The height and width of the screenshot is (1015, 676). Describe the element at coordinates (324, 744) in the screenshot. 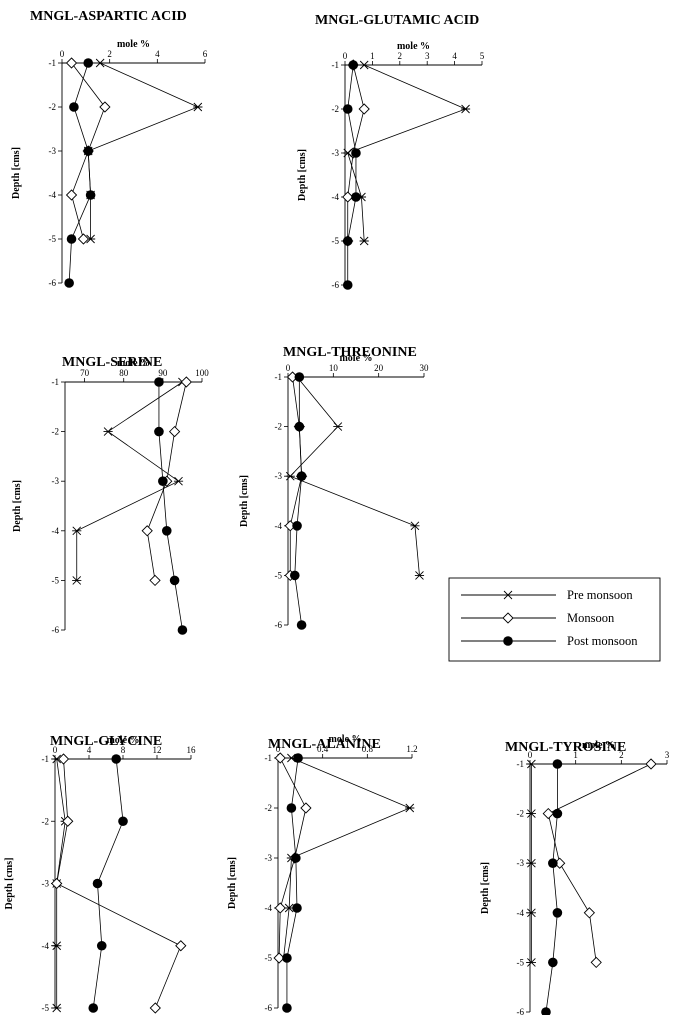

I see `chart-title: MNGL-ALANINE` at that location.